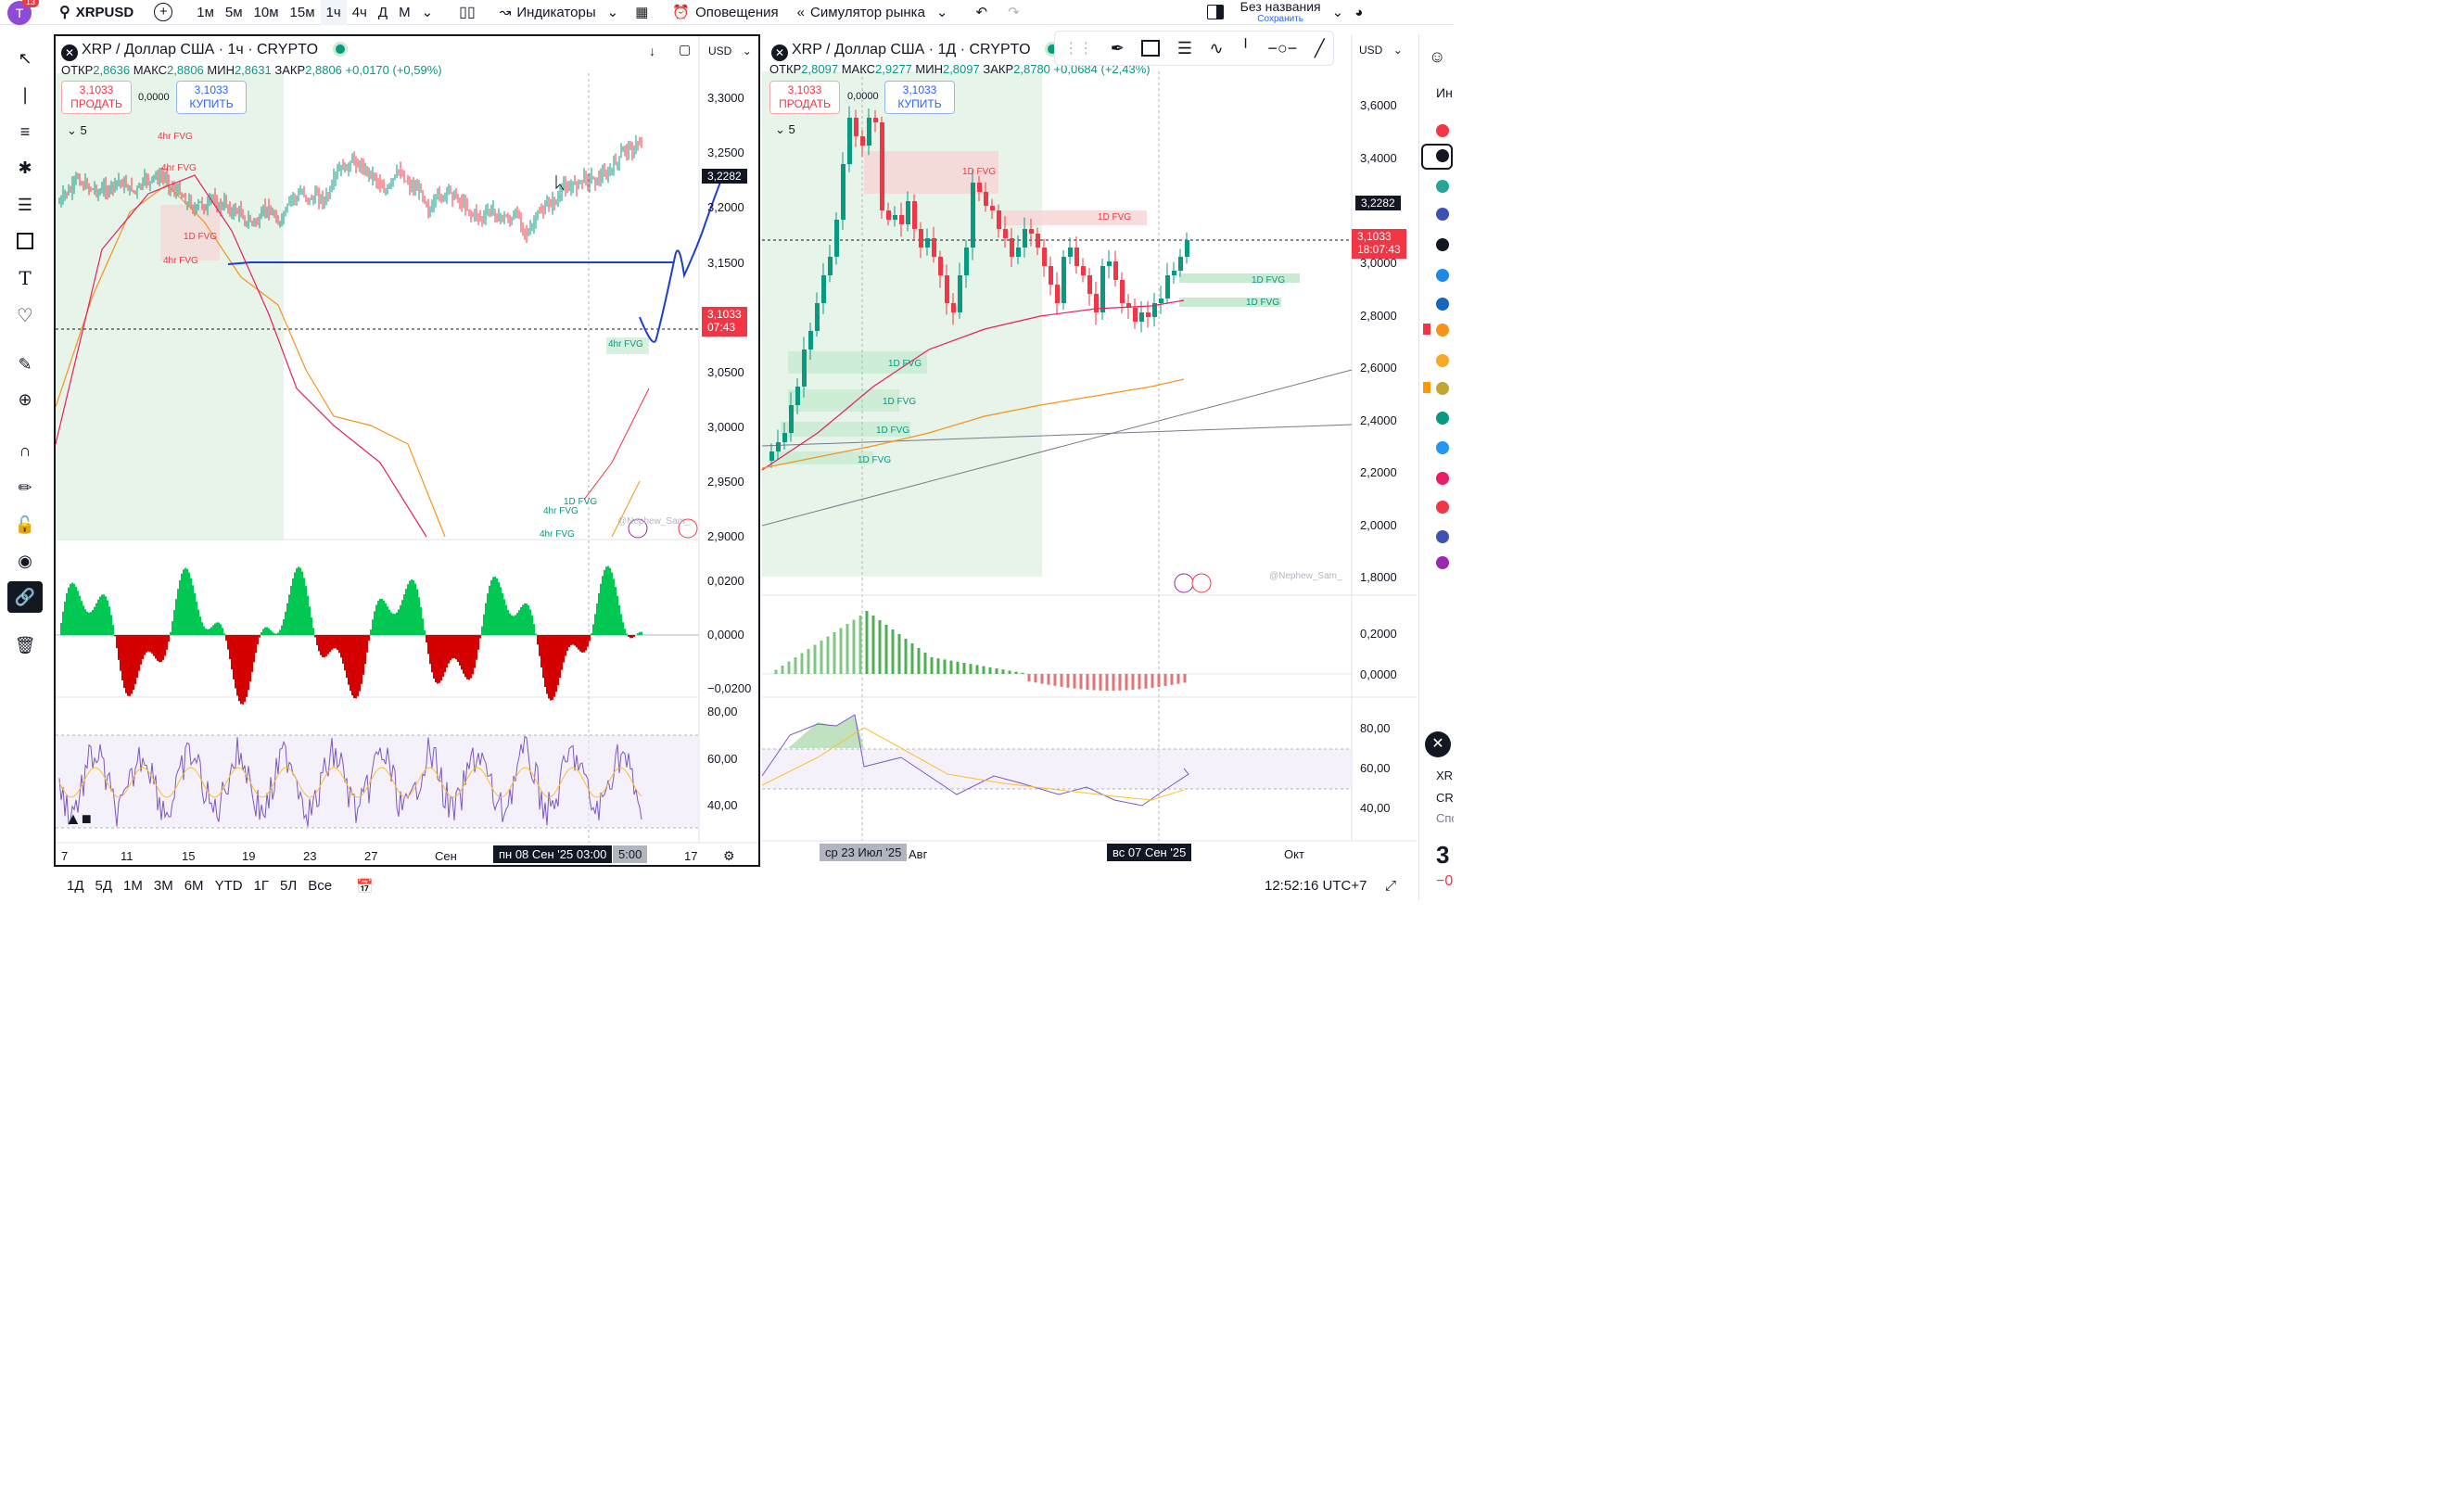 The height and width of the screenshot is (1512, 2441). What do you see at coordinates (25, 524) in the screenshot?
I see `lock-tool: 🔓` at bounding box center [25, 524].